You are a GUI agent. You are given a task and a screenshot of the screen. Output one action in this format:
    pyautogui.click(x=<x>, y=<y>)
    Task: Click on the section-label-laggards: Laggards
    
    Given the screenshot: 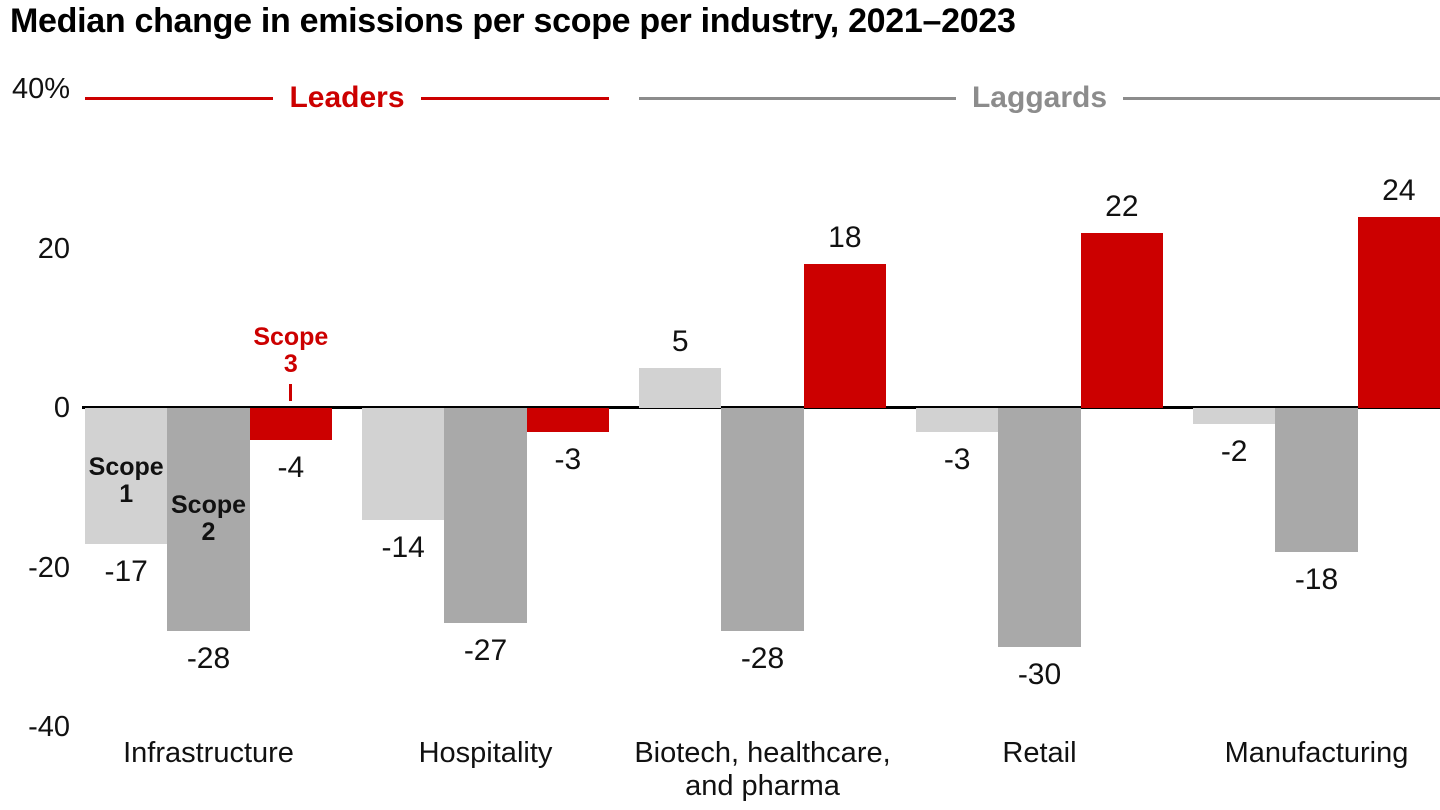 What is the action you would take?
    pyautogui.click(x=1039, y=97)
    